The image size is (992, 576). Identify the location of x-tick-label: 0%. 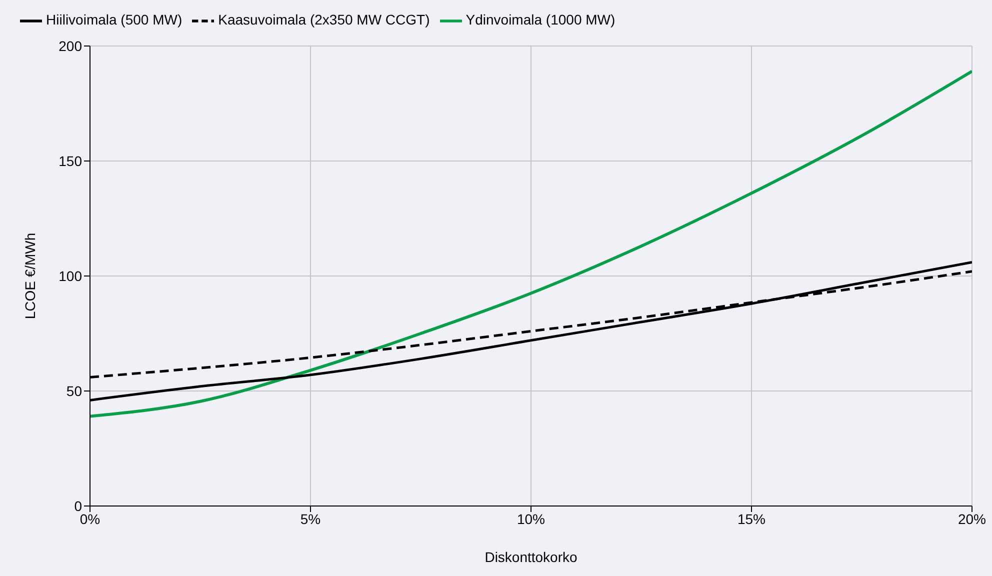
(90, 518).